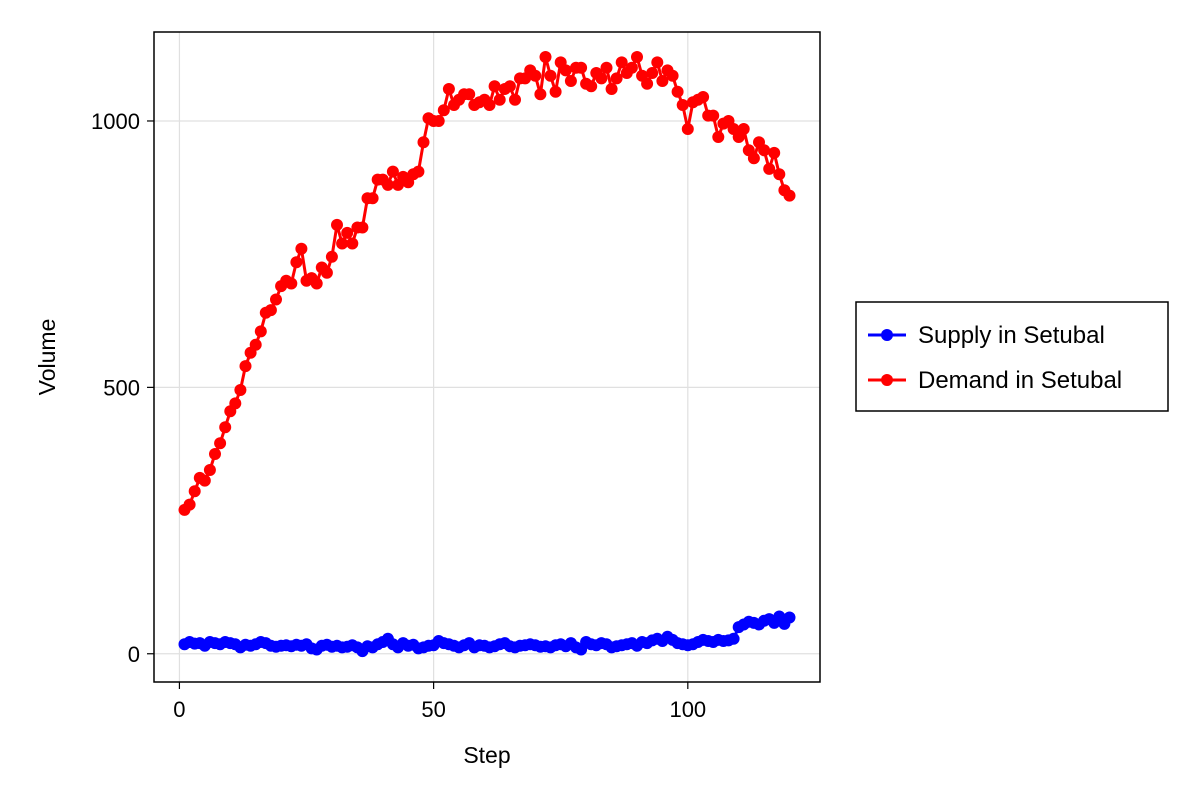 This screenshot has width=1200, height=800. I want to click on legend-item-demand: Demand in Setubal, so click(995, 380).